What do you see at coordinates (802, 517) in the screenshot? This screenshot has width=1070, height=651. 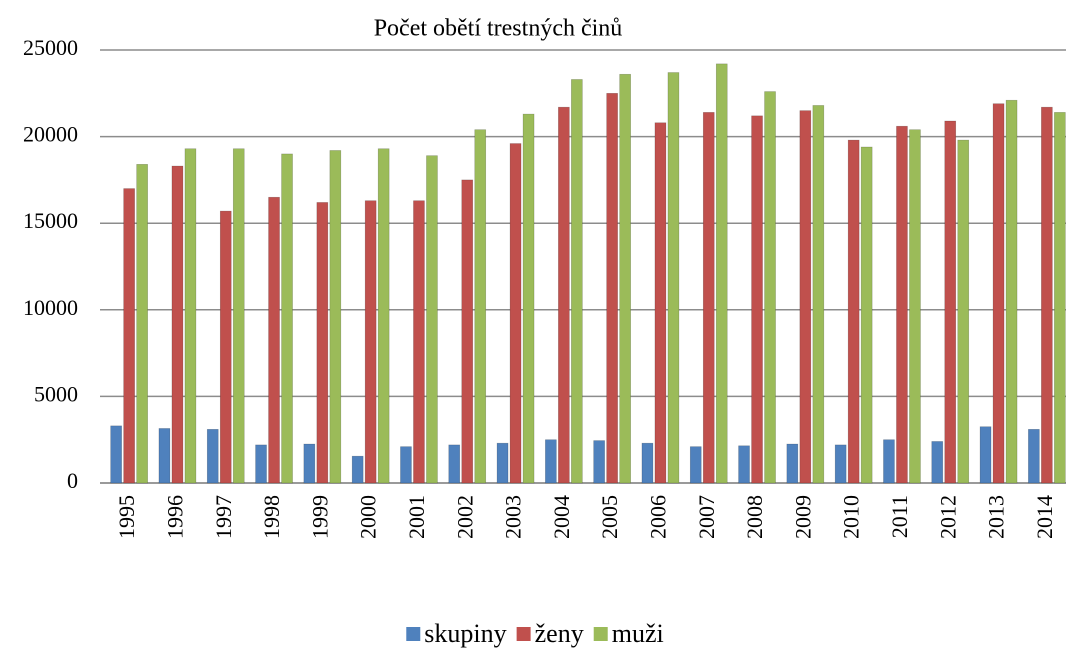 I see `x-tick-label: 2009` at bounding box center [802, 517].